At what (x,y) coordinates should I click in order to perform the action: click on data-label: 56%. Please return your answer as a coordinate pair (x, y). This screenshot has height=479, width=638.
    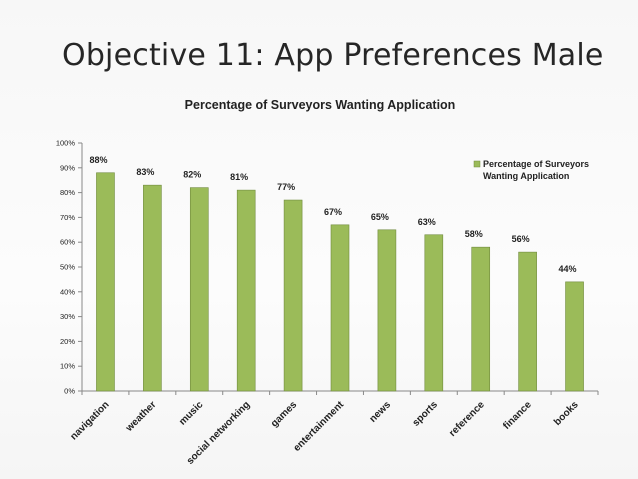
    Looking at the image, I should click on (521, 239).